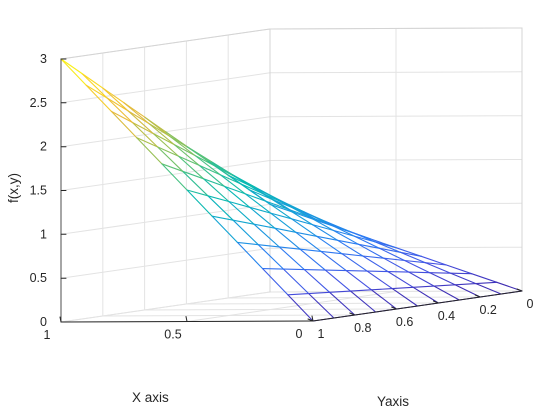 This screenshot has height=420, width=550. Describe the element at coordinates (393, 401) in the screenshot. I see `y-axis-label: Yaxis` at that location.